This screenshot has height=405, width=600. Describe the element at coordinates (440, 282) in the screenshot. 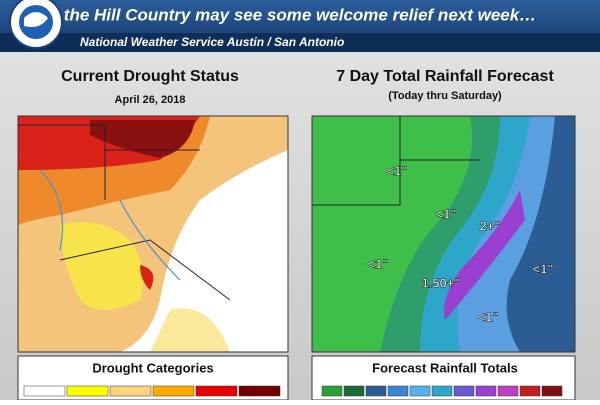

I see `map-label: 1.50+"` at that location.